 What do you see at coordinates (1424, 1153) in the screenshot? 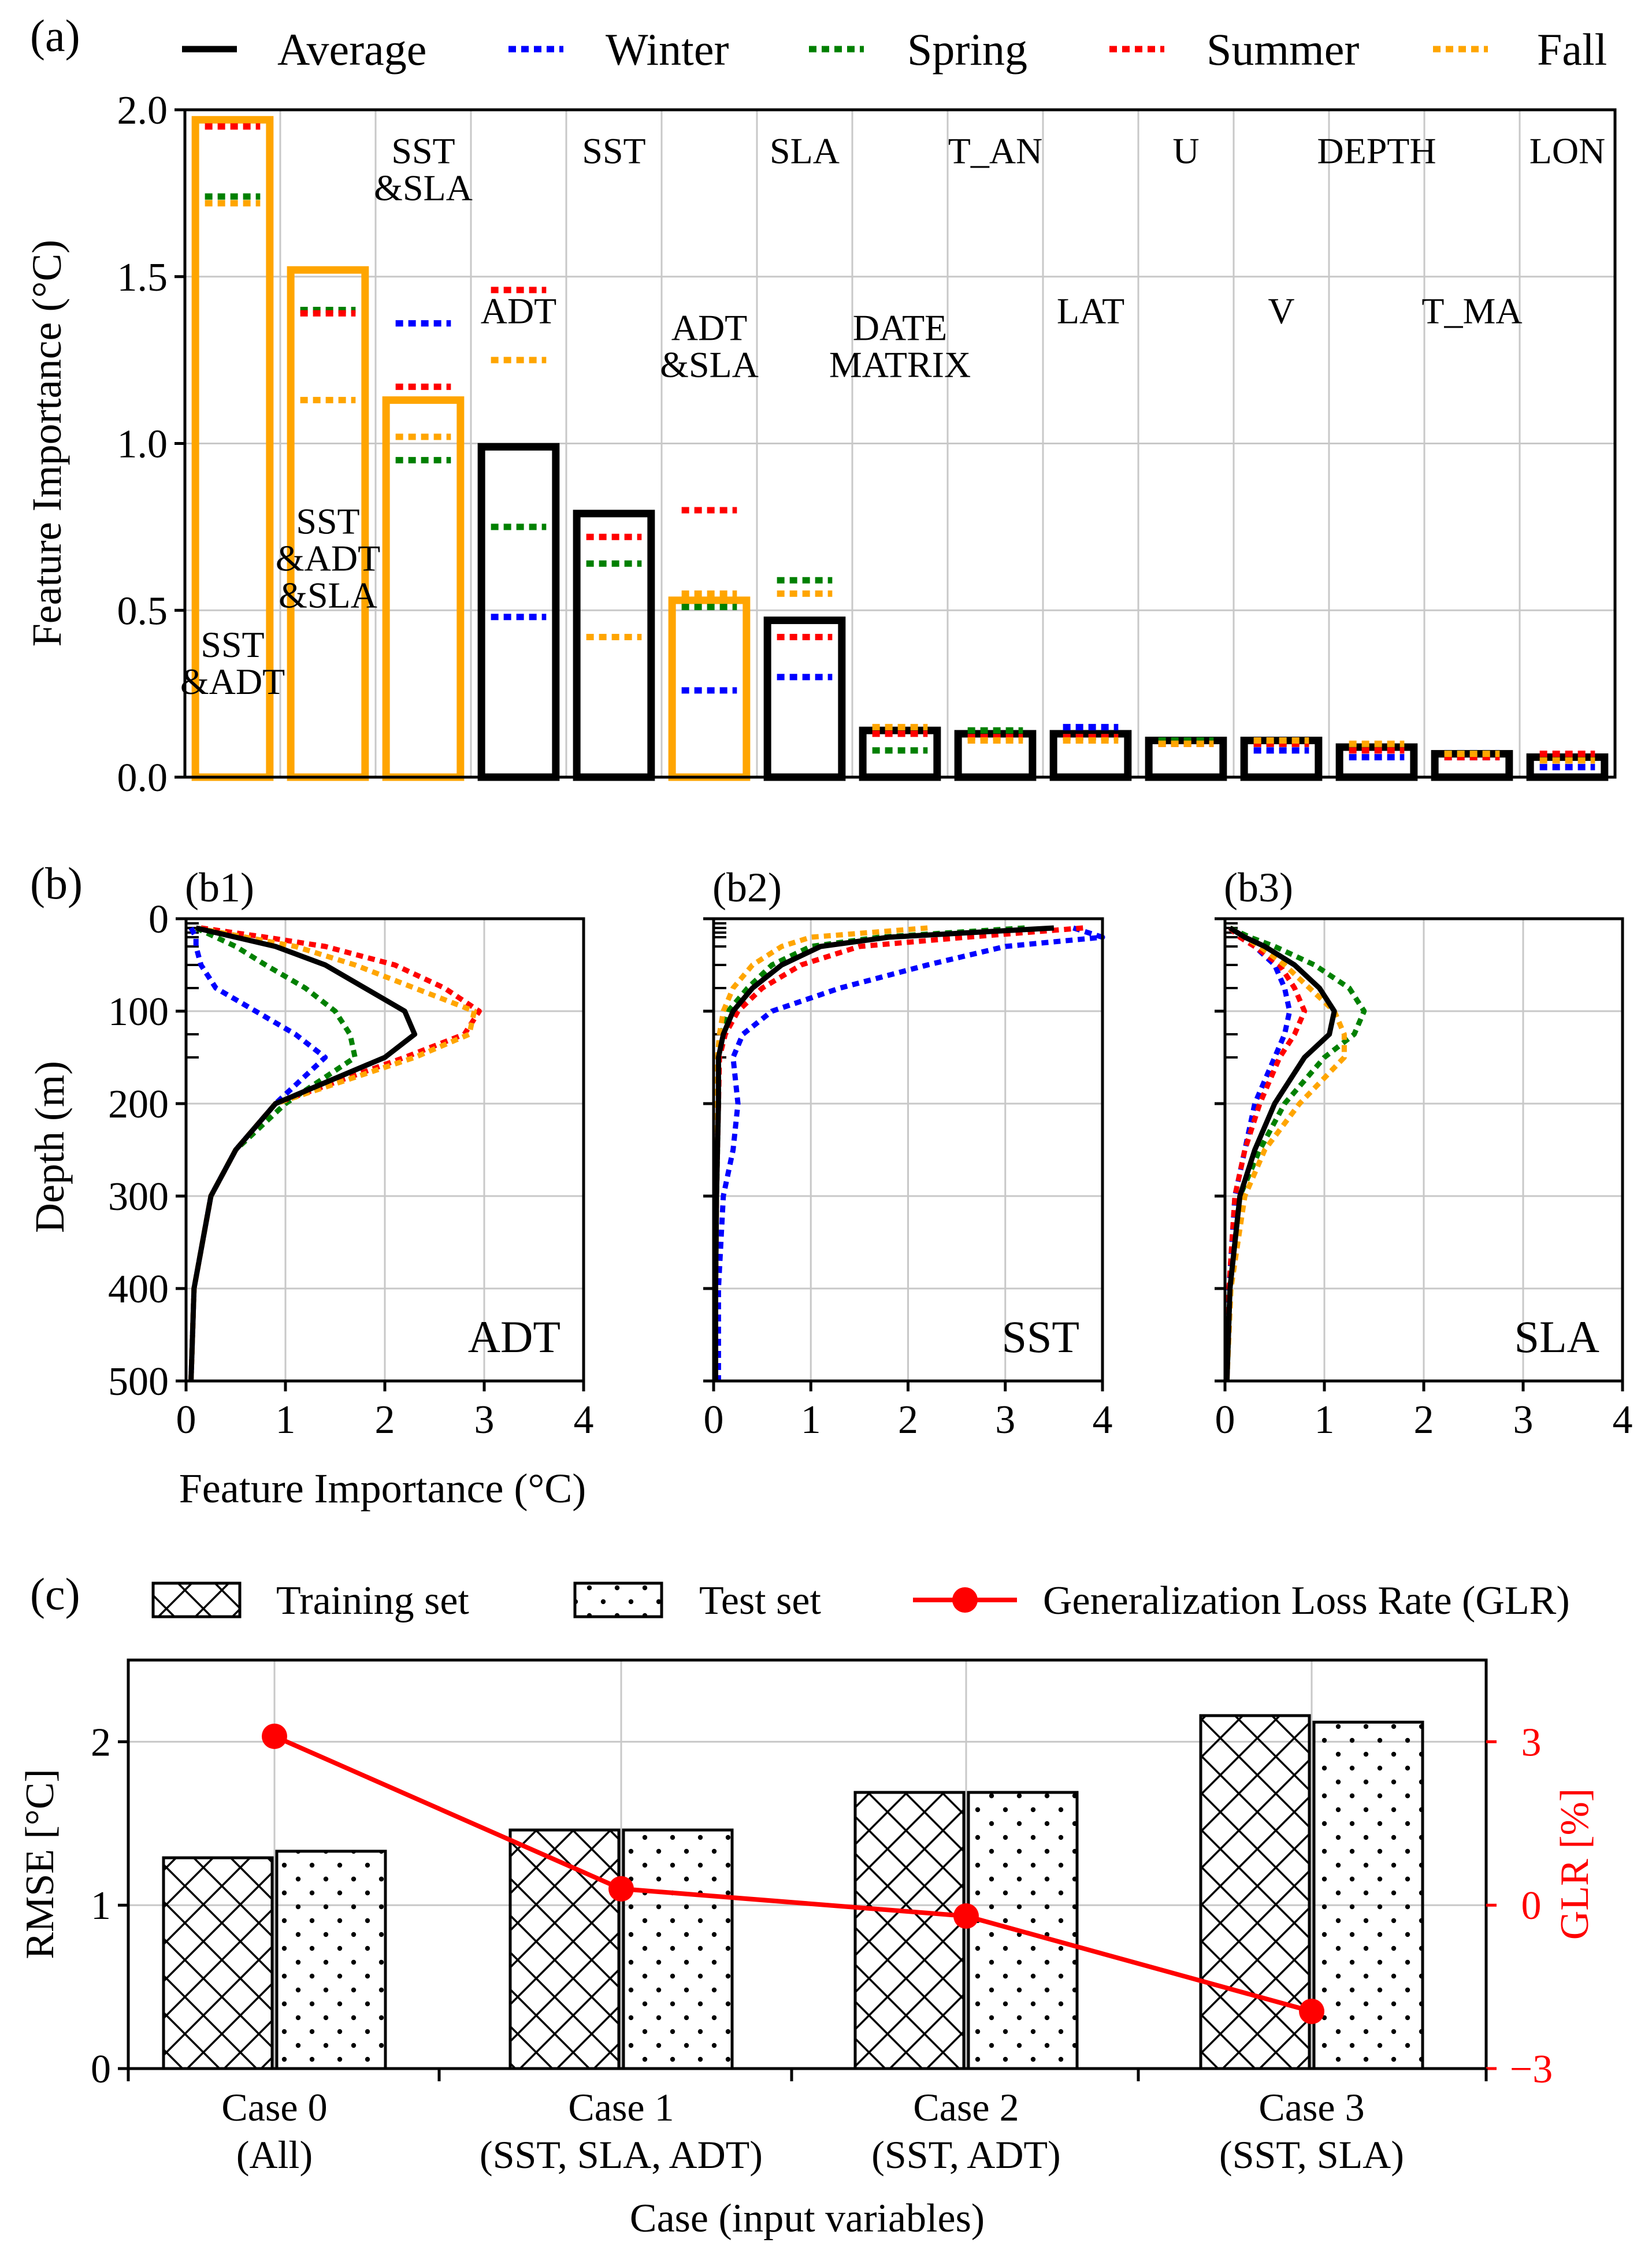
I see `subplot-sla: (b3) 0 1 2 3 4 SLA` at bounding box center [1424, 1153].